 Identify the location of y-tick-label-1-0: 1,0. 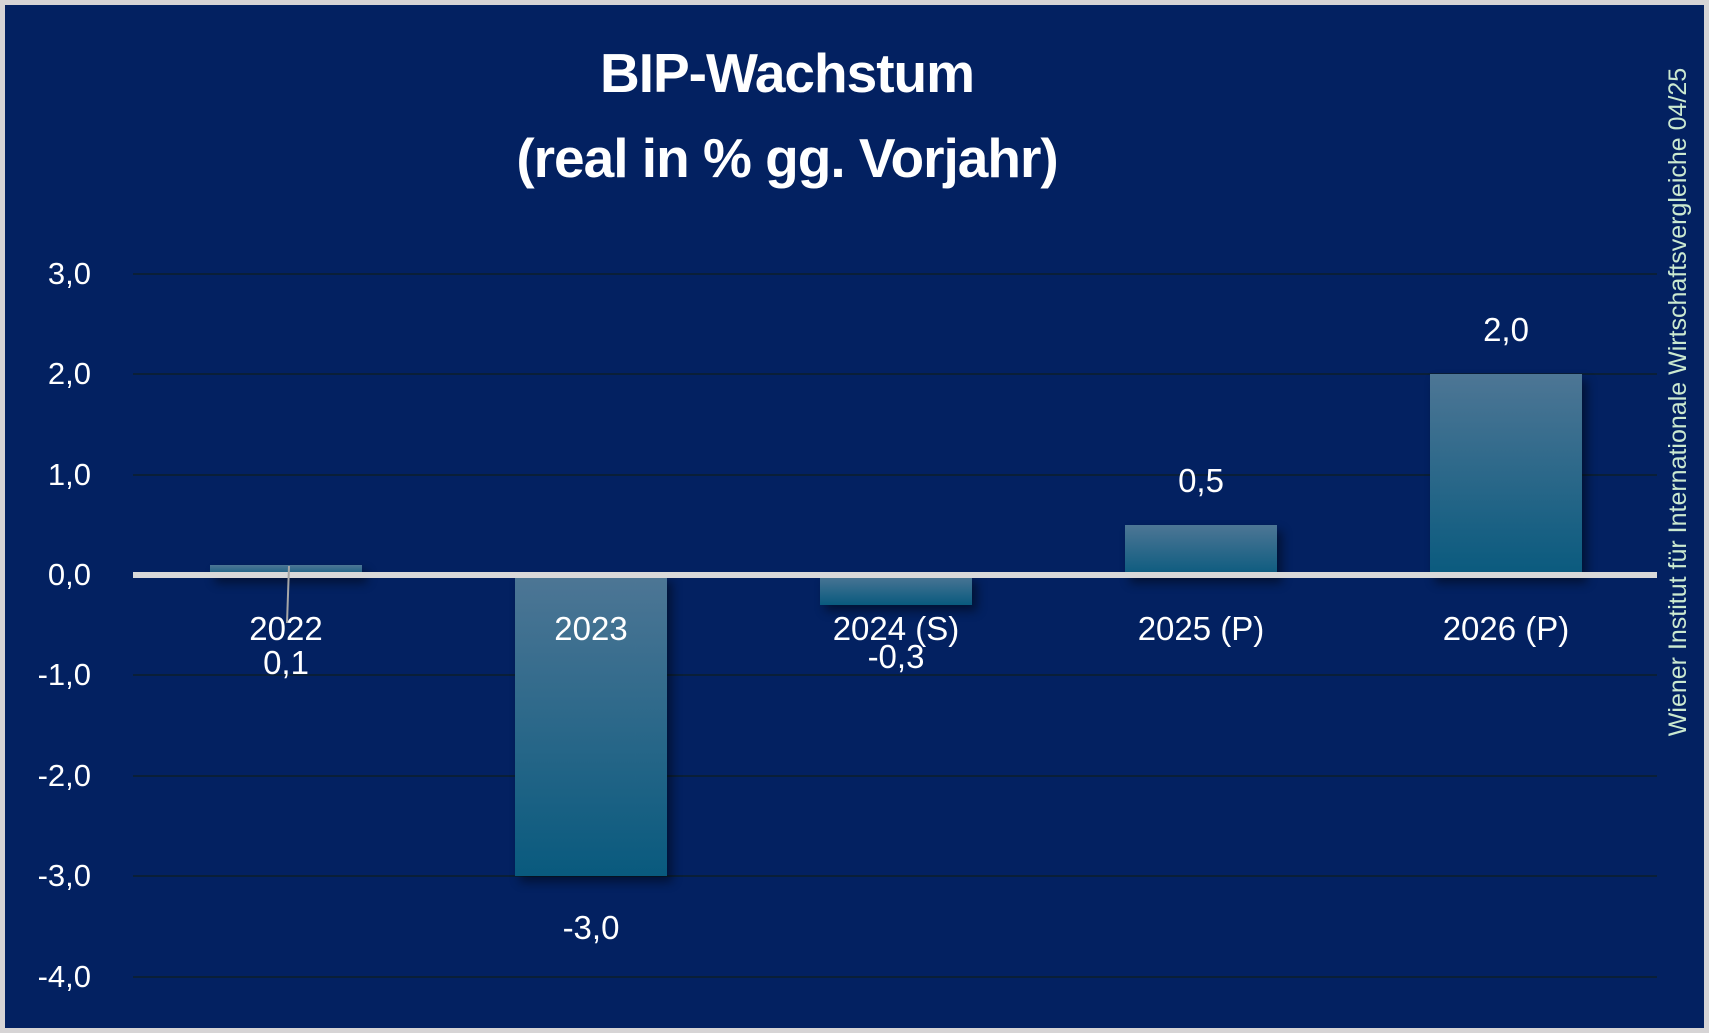
(69, 474).